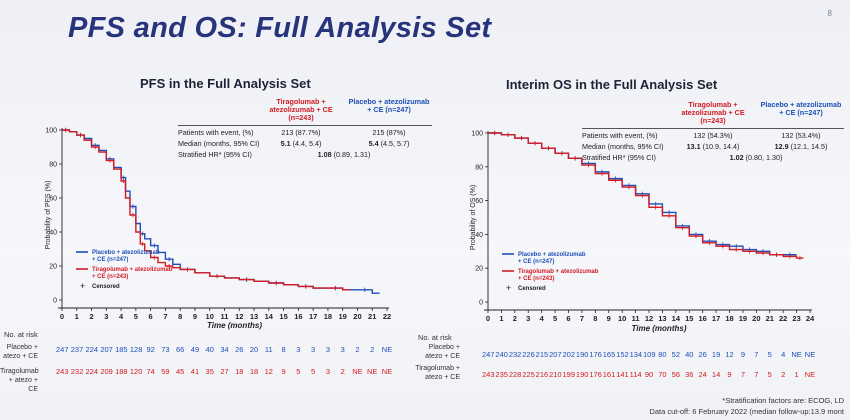 The height and width of the screenshot is (420, 850). What do you see at coordinates (53, 233) in the screenshot?
I see `pfs-y-tick-label: 40` at bounding box center [53, 233].